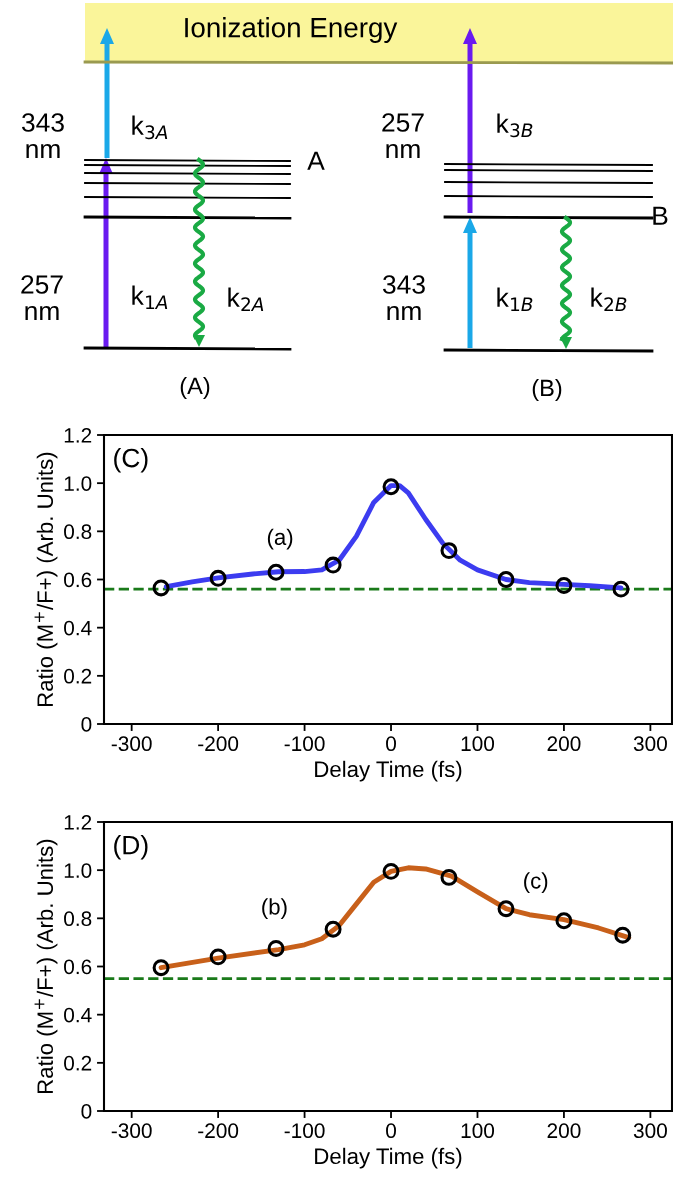 This screenshot has width=673, height=1187. What do you see at coordinates (195, 387) in the screenshot?
I see `text: (A)` at bounding box center [195, 387].